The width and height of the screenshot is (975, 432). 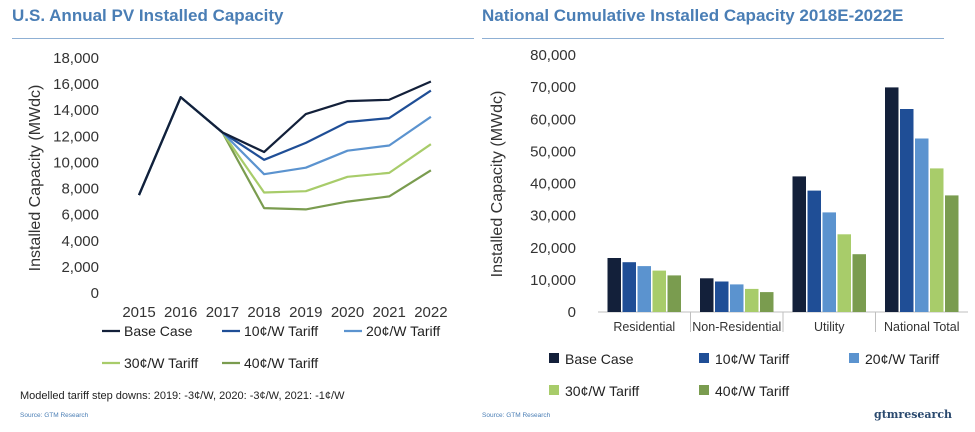 I want to click on y-tick-label: 16,000, so click(x=76, y=84).